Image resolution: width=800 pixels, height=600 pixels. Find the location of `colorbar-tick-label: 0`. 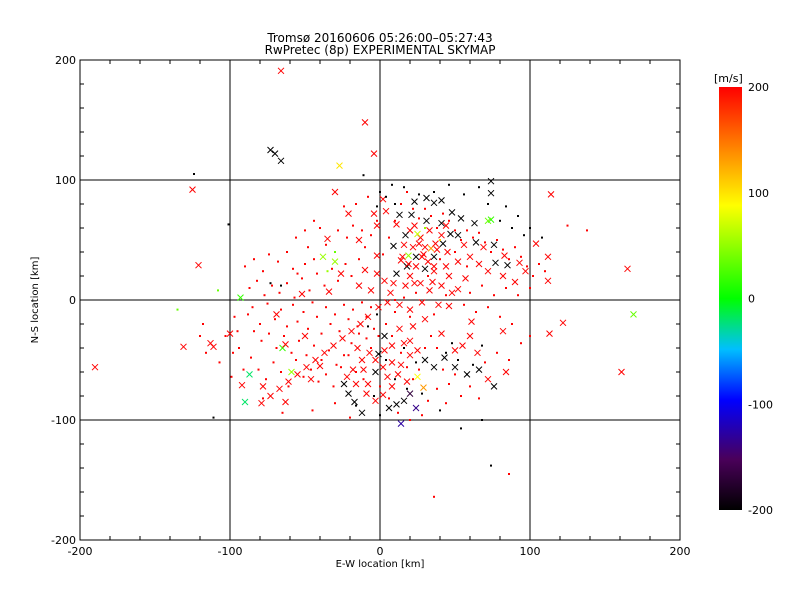

colorbar-tick-label: 0 is located at coordinates (751, 299).